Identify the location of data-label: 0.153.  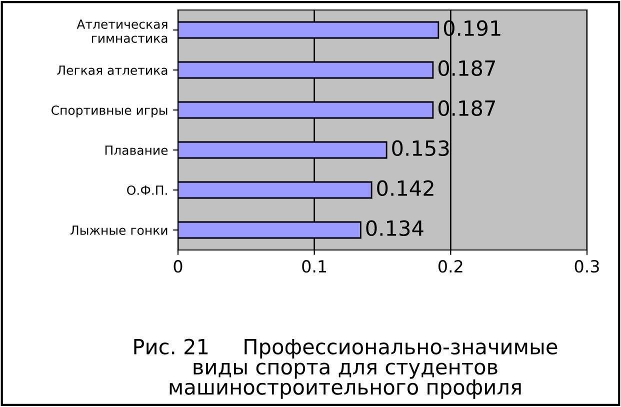
(420, 148).